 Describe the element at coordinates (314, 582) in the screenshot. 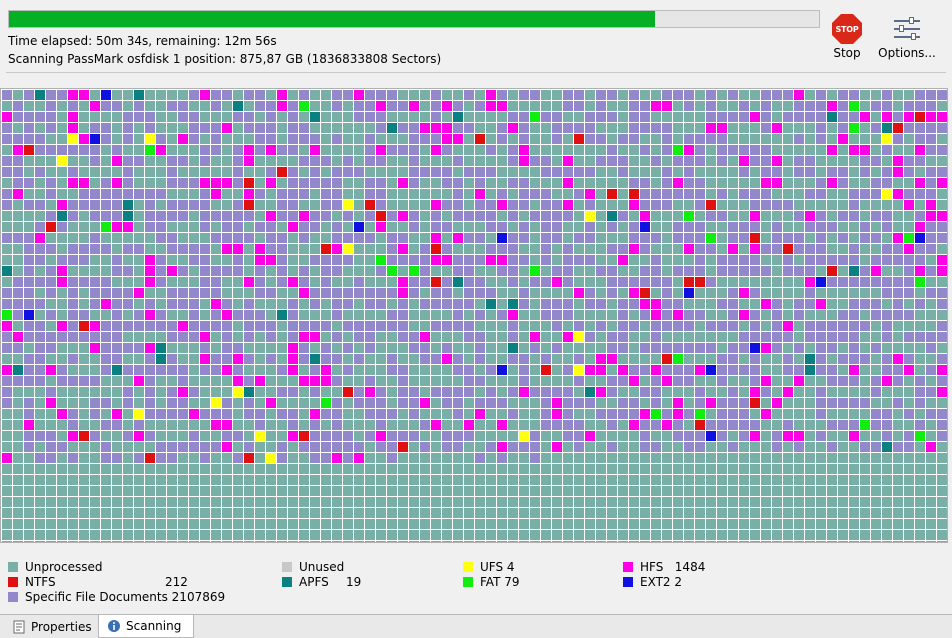

I see `legend-apfs-label: APFS` at that location.